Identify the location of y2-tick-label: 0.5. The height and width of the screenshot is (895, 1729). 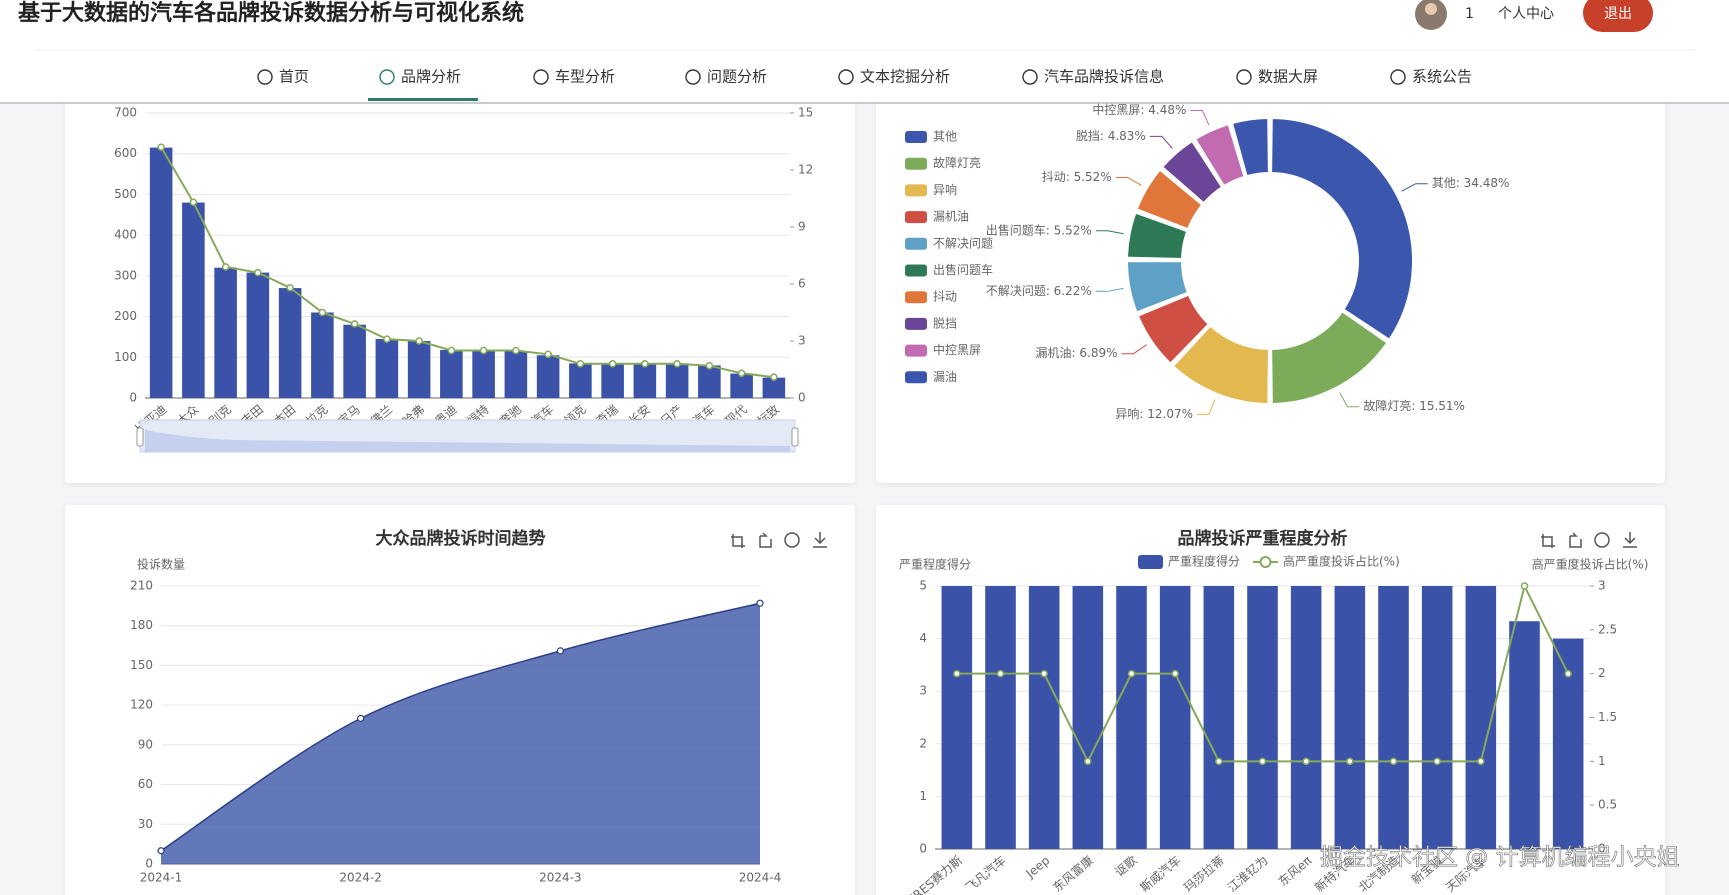
(1607, 805).